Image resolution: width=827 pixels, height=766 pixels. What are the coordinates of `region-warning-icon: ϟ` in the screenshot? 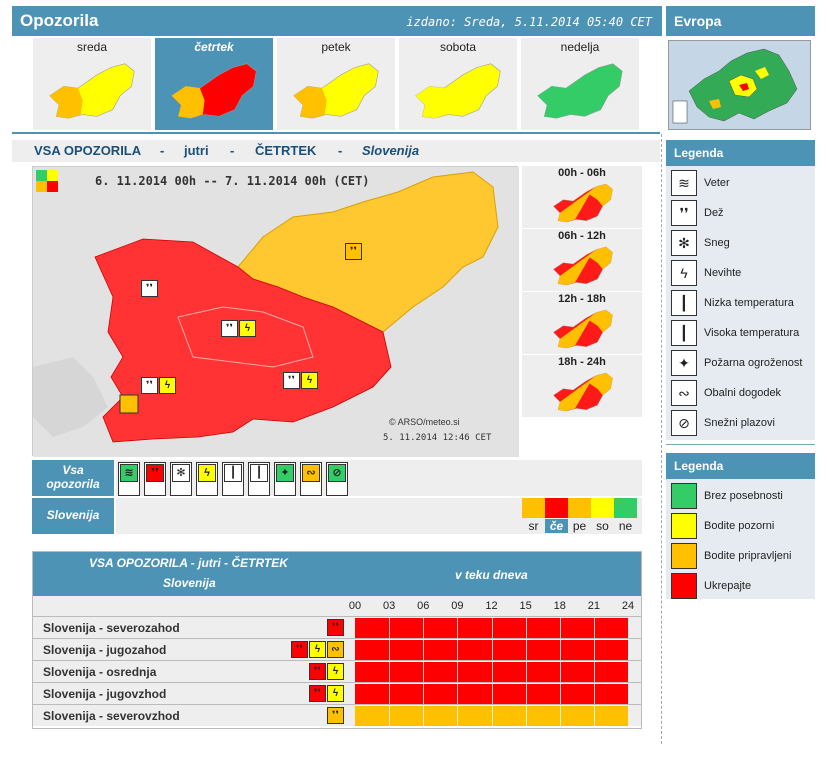 It's located at (317, 649).